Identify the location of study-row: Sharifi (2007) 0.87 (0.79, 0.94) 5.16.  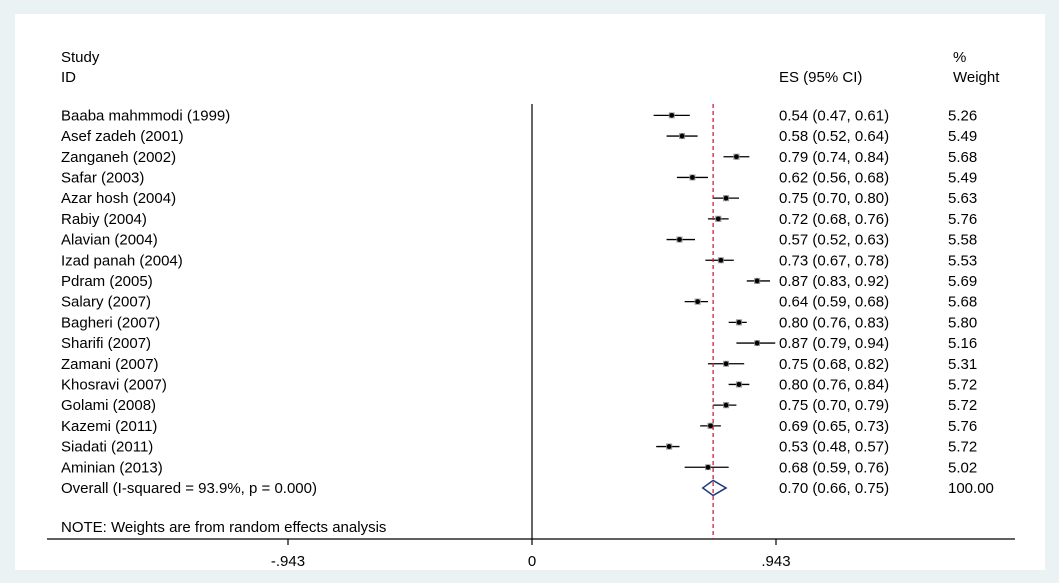
(519, 343).